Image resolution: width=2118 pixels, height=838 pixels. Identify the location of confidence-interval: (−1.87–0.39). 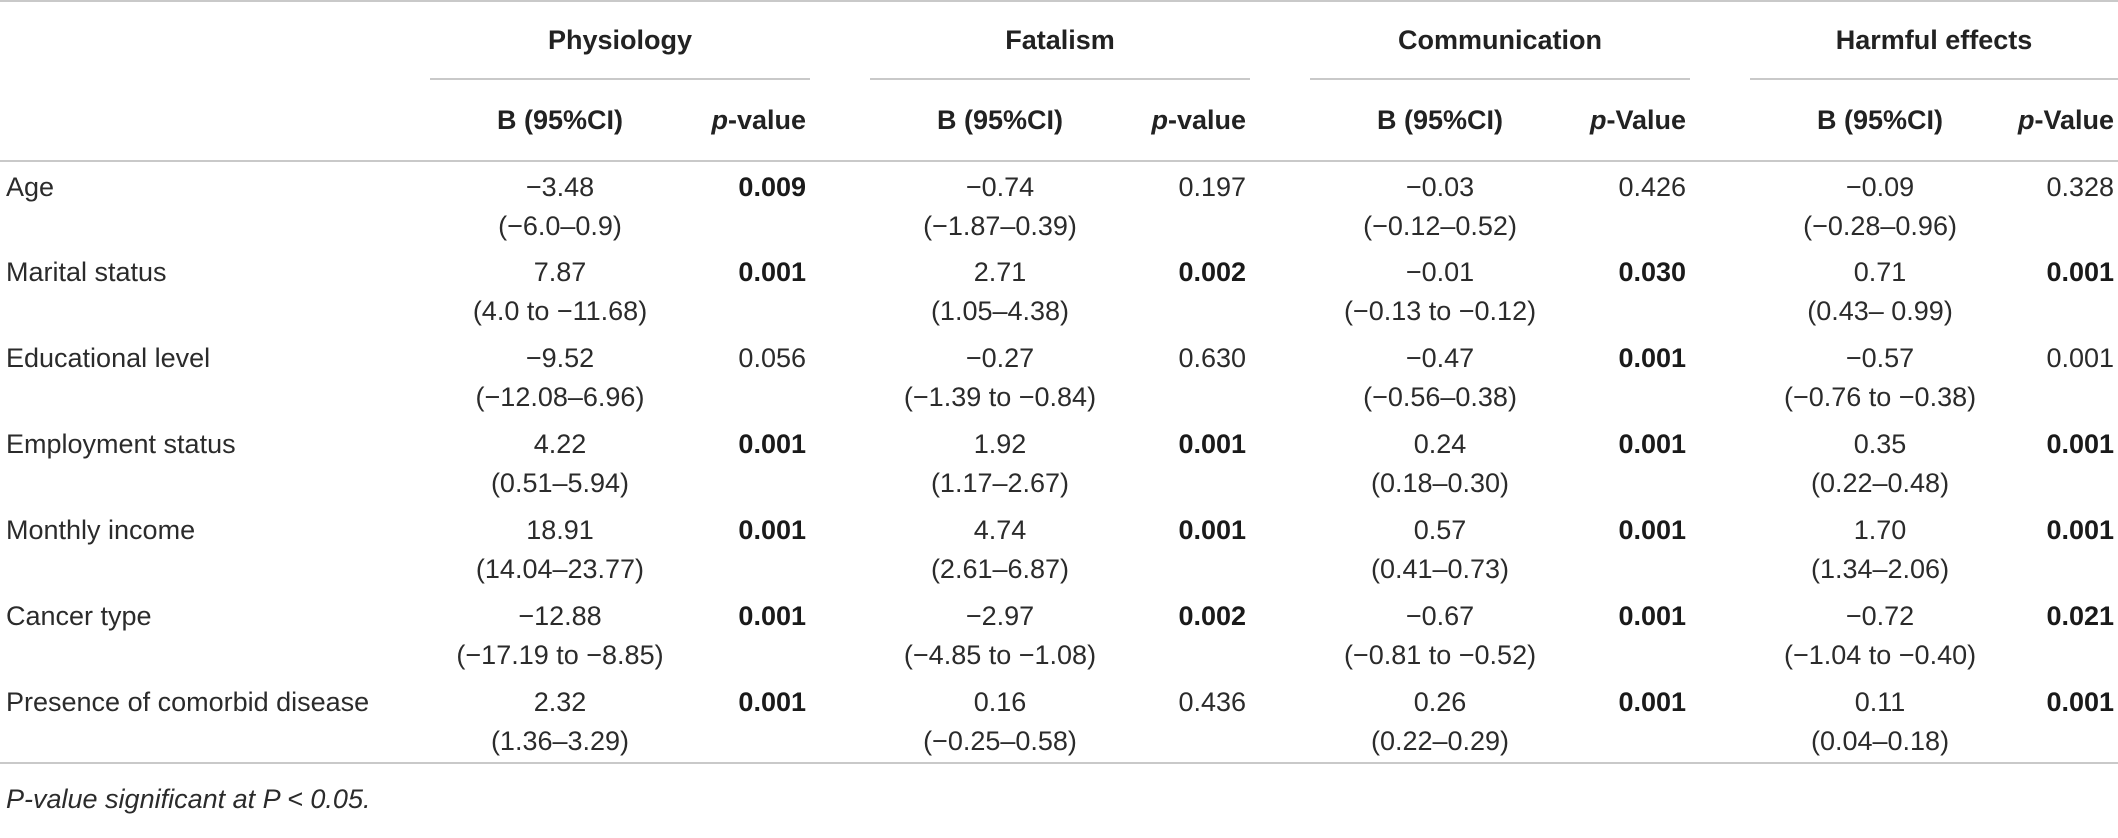
(1000, 226).